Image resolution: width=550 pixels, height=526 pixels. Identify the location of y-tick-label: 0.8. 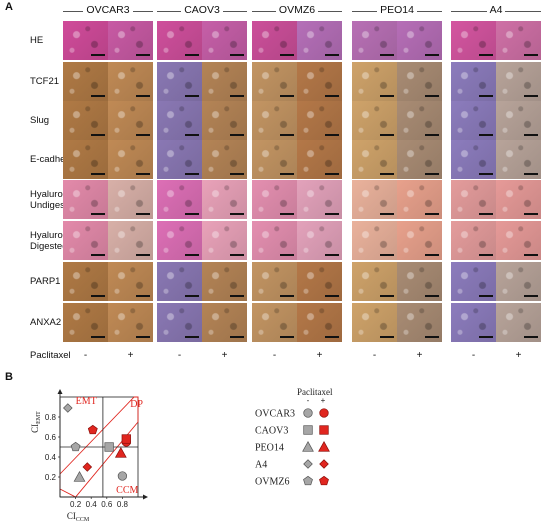
(51, 417).